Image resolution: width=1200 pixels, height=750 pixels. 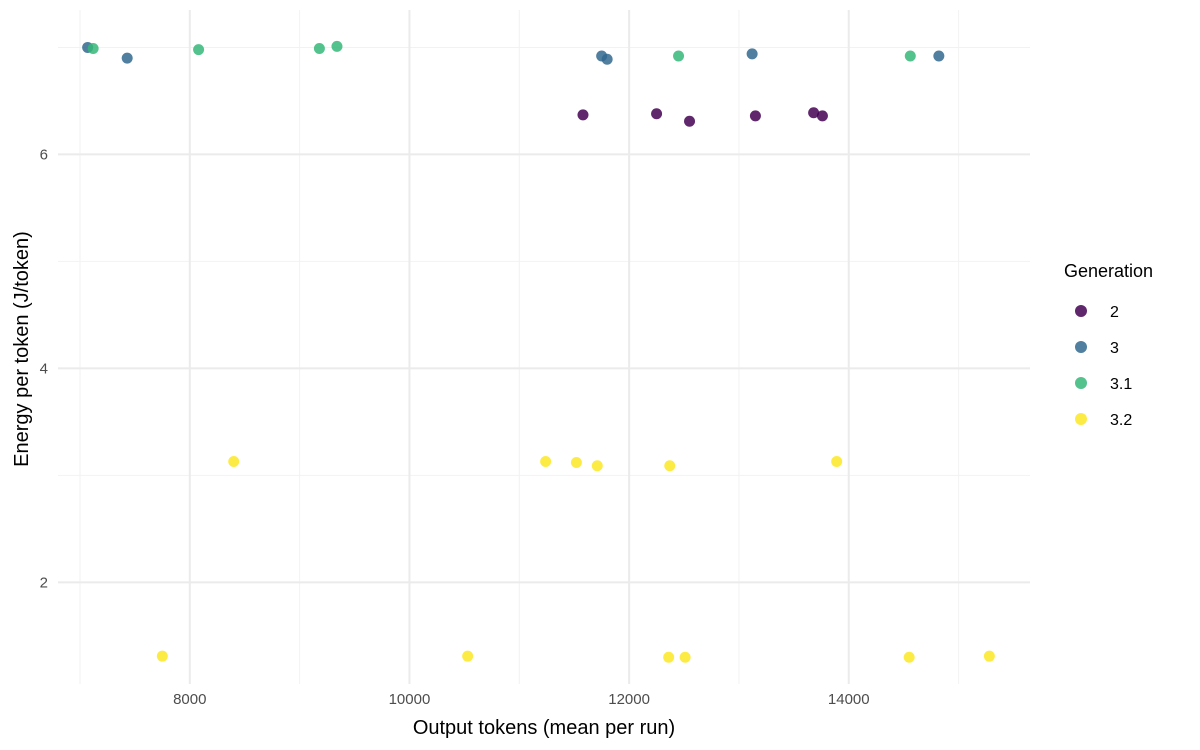 What do you see at coordinates (521, 699) in the screenshot?
I see `x-axis-tick-labels: 8000 10000 12000 14000` at bounding box center [521, 699].